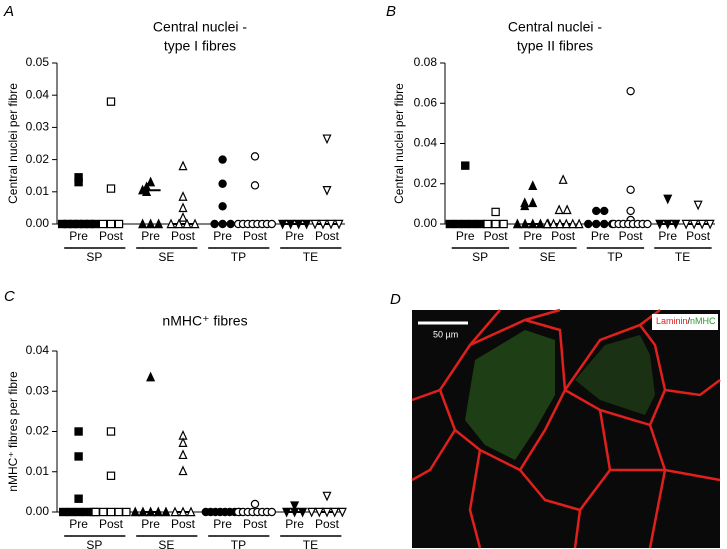 The height and width of the screenshot is (549, 727). I want to click on panel-label: C, so click(9, 296).